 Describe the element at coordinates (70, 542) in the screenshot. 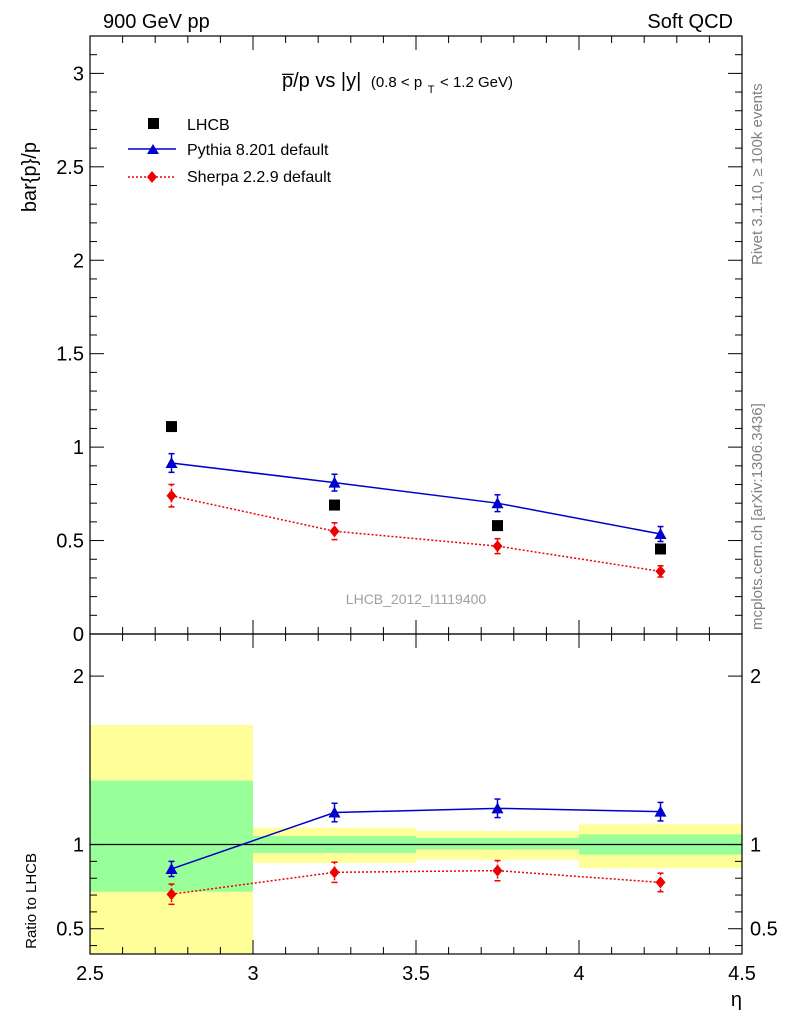

I see `main-y-tick-label: 0.5` at that location.